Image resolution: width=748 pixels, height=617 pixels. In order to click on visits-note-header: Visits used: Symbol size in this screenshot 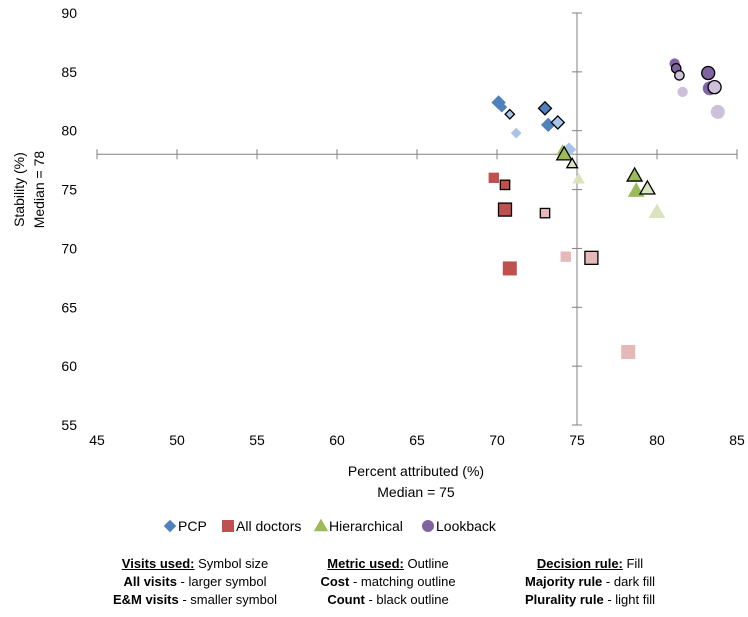, I will do `click(195, 563)`.